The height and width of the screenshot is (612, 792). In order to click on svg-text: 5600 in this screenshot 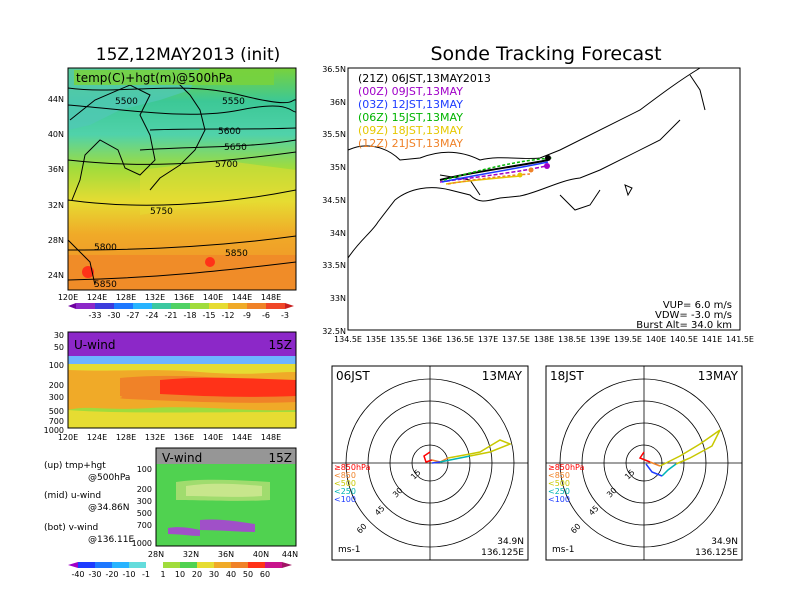, I will do `click(229, 132)`.